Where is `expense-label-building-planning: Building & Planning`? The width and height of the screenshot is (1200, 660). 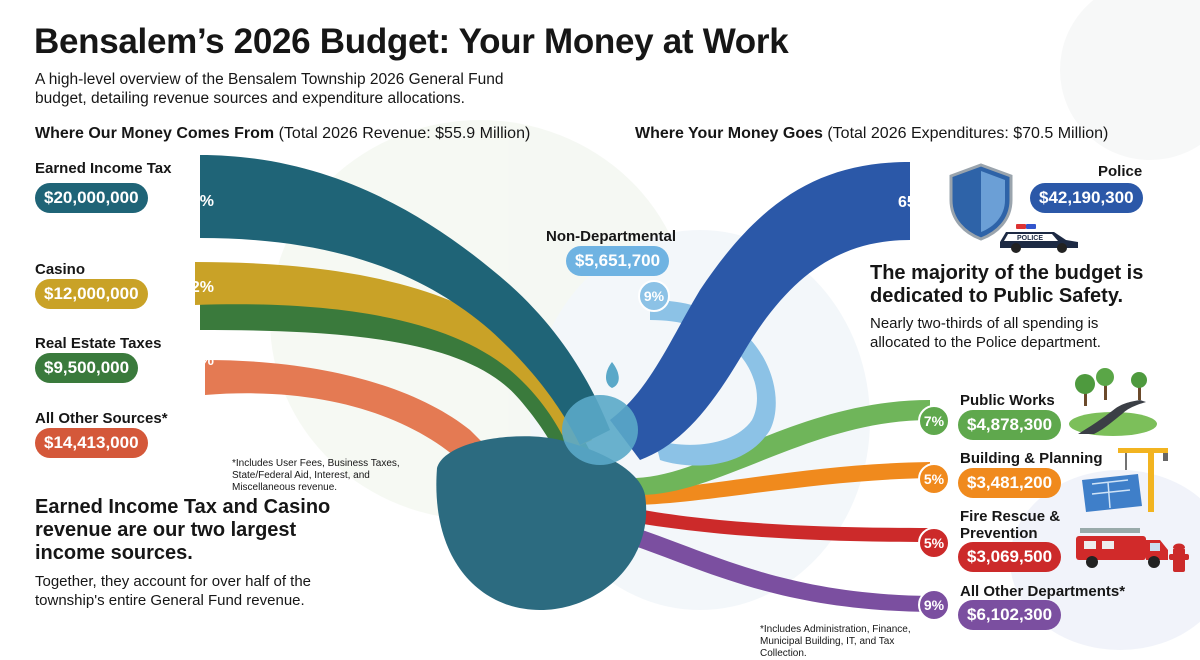 expense-label-building-planning: Building & Planning is located at coordinates (1031, 458).